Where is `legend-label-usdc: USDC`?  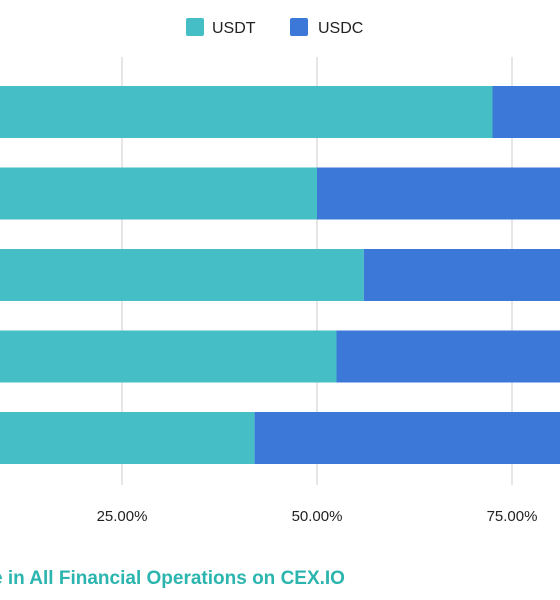 legend-label-usdc: USDC is located at coordinates (340, 28).